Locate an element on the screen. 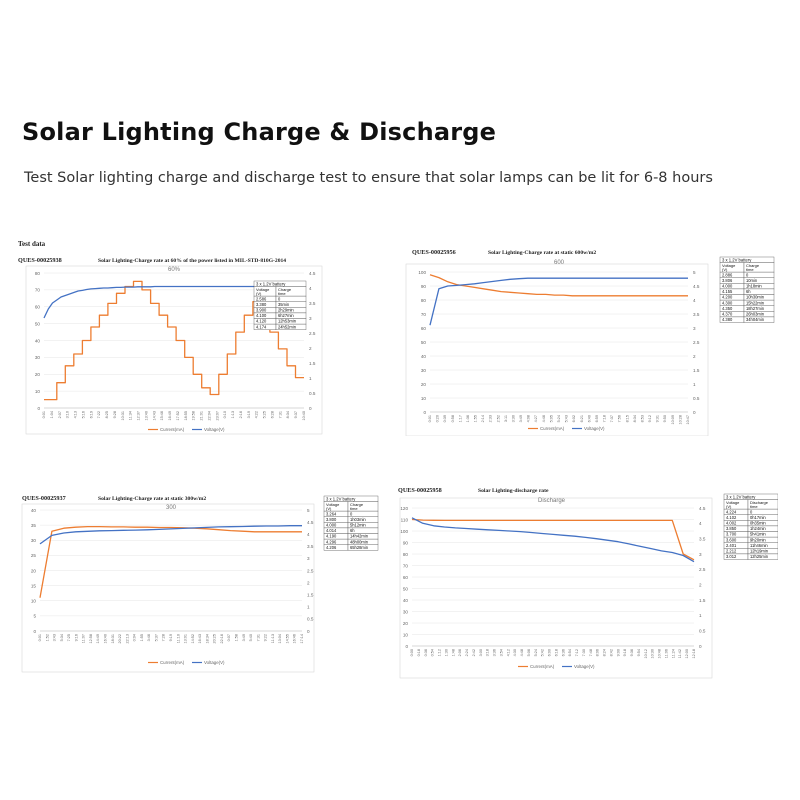 Image resolution: width=800 pixels, height=800 pixels. chart-3-xtick: 12:58 is located at coordinates (91, 639).